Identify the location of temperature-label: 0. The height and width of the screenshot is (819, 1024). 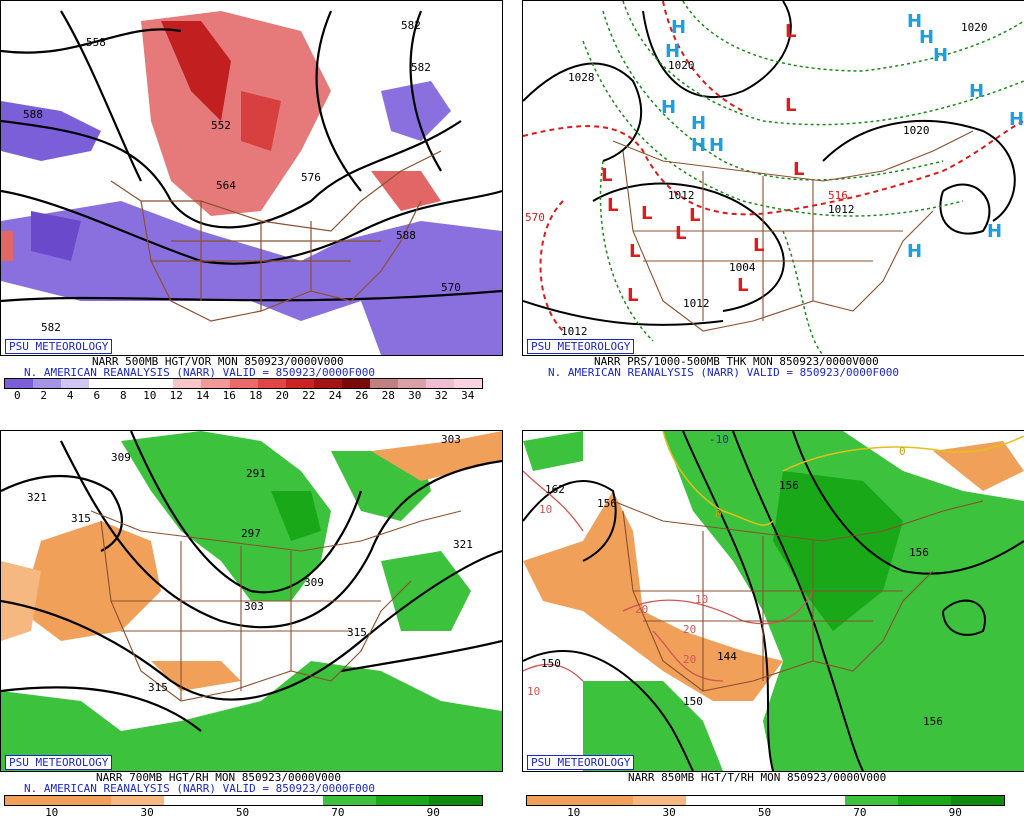
(718, 514).